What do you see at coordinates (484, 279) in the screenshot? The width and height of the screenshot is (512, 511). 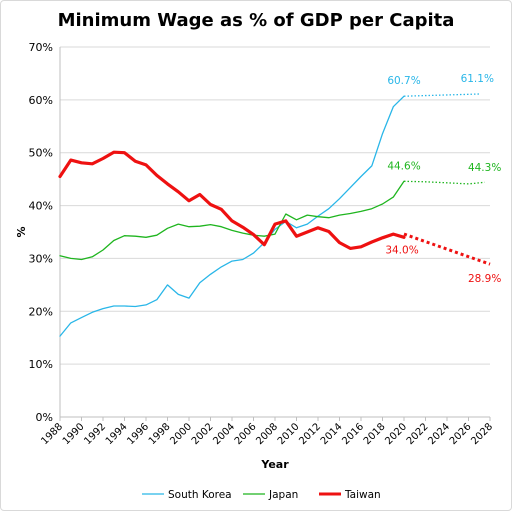 I see `data-label-taiwan: 28.9%` at bounding box center [484, 279].